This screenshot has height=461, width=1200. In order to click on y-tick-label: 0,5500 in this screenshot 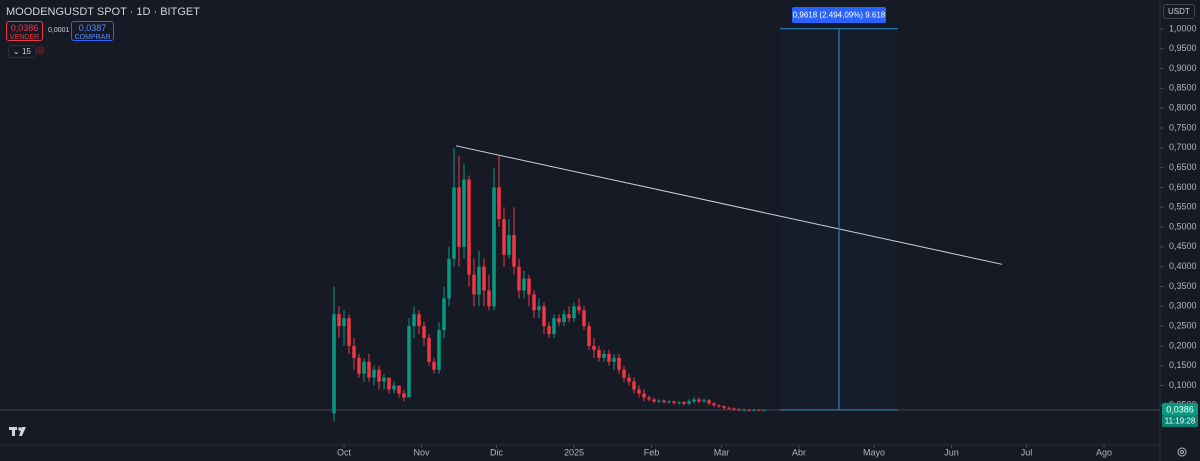, I will do `click(1183, 207)`.